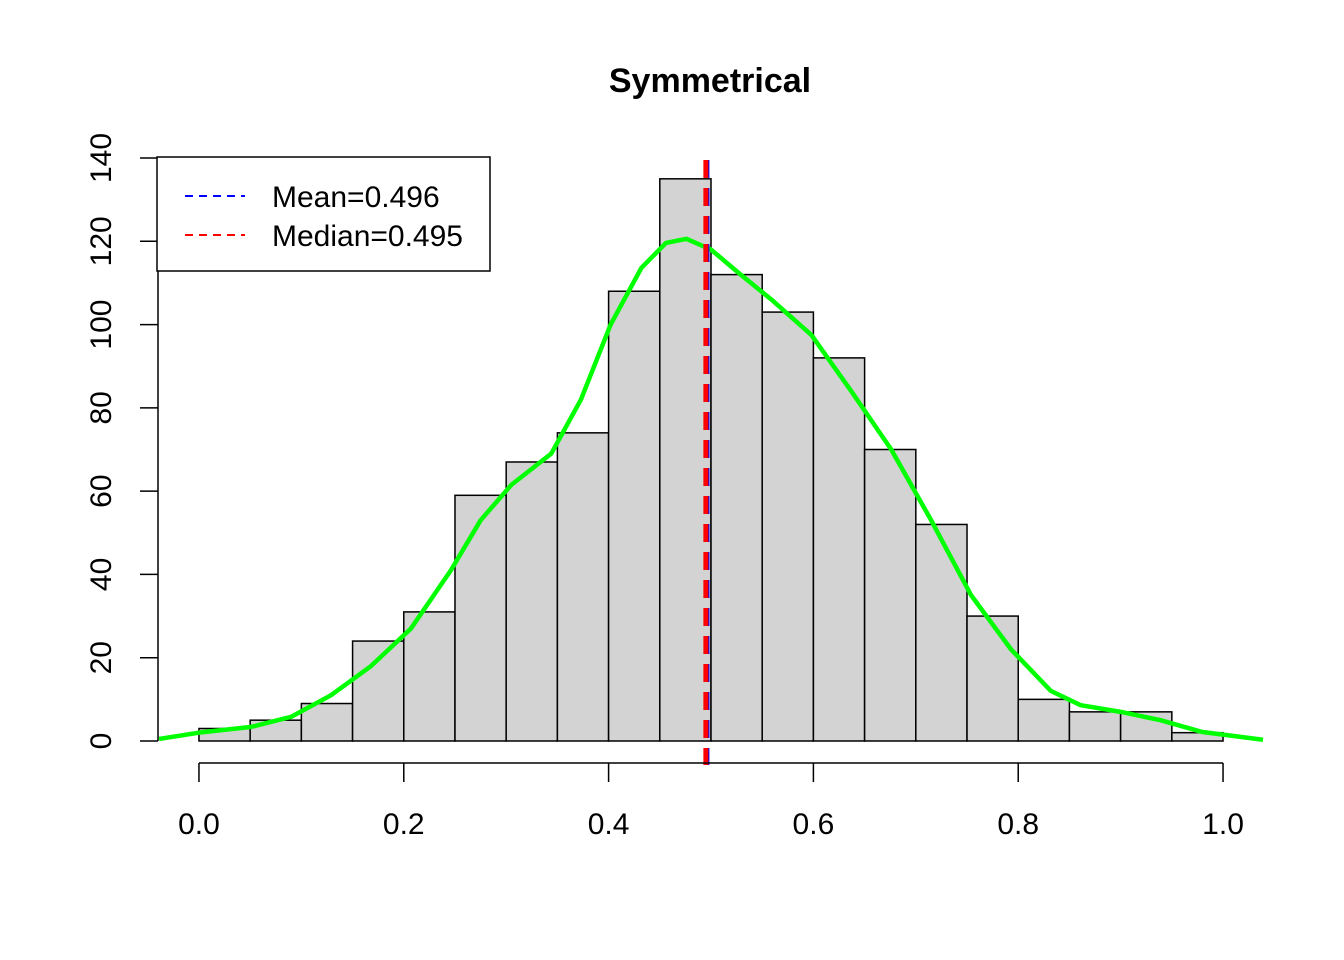 The width and height of the screenshot is (1344, 960). Describe the element at coordinates (101, 574) in the screenshot. I see `y-tick-label: 40` at that location.